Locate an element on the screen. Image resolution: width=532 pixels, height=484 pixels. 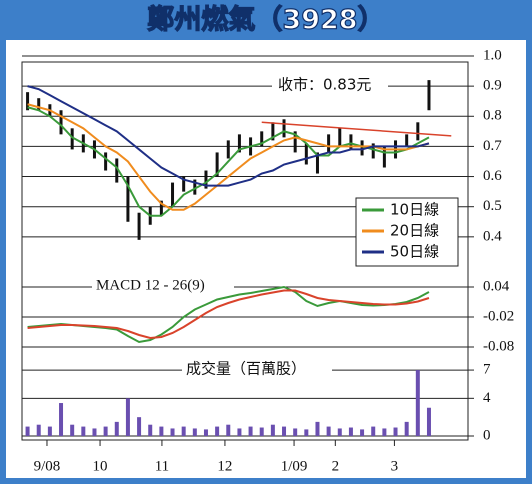
y-tick-label: 0.4 is located at coordinates (492, 236).